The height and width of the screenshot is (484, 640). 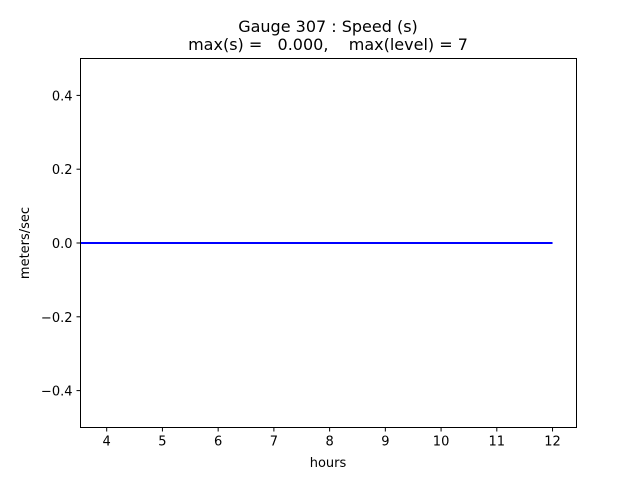 What do you see at coordinates (328, 26) in the screenshot?
I see `chart-title: Gauge 307 : Speed (s)` at bounding box center [328, 26].